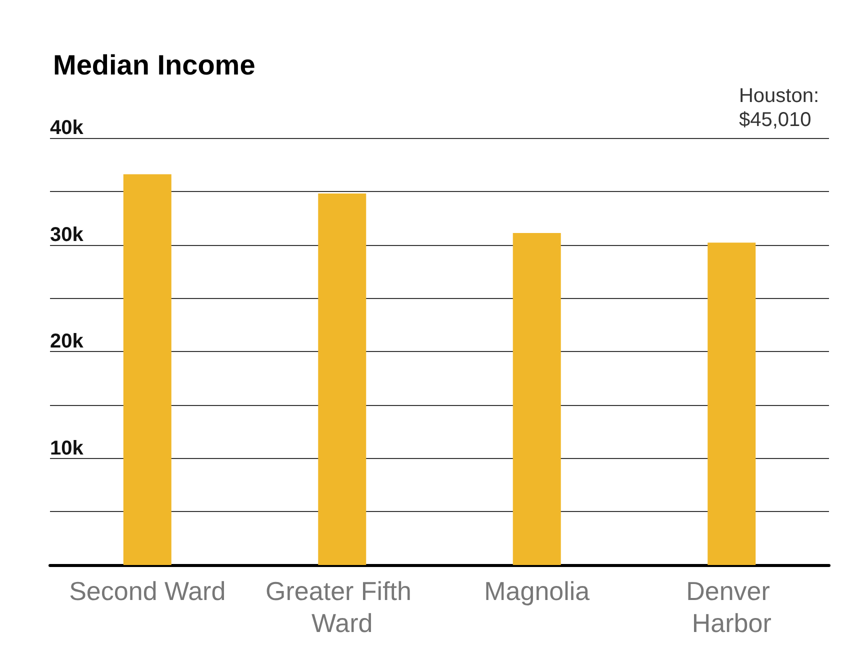 This screenshot has height=647, width=867. What do you see at coordinates (537, 591) in the screenshot?
I see `x-tick-label: Magnolia` at bounding box center [537, 591].